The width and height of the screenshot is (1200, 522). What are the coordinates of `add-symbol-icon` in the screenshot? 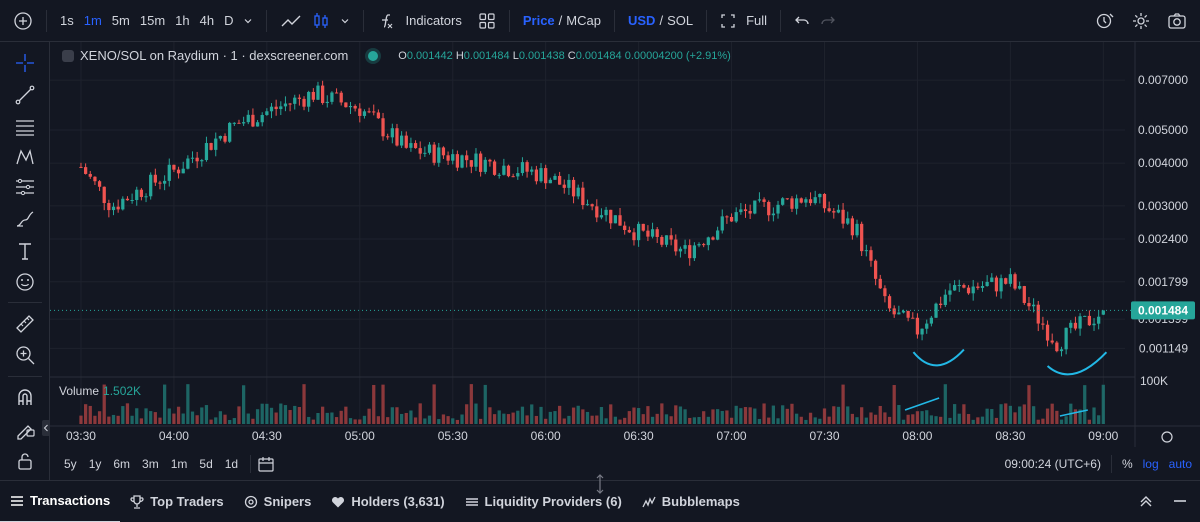 It's located at (23, 21).